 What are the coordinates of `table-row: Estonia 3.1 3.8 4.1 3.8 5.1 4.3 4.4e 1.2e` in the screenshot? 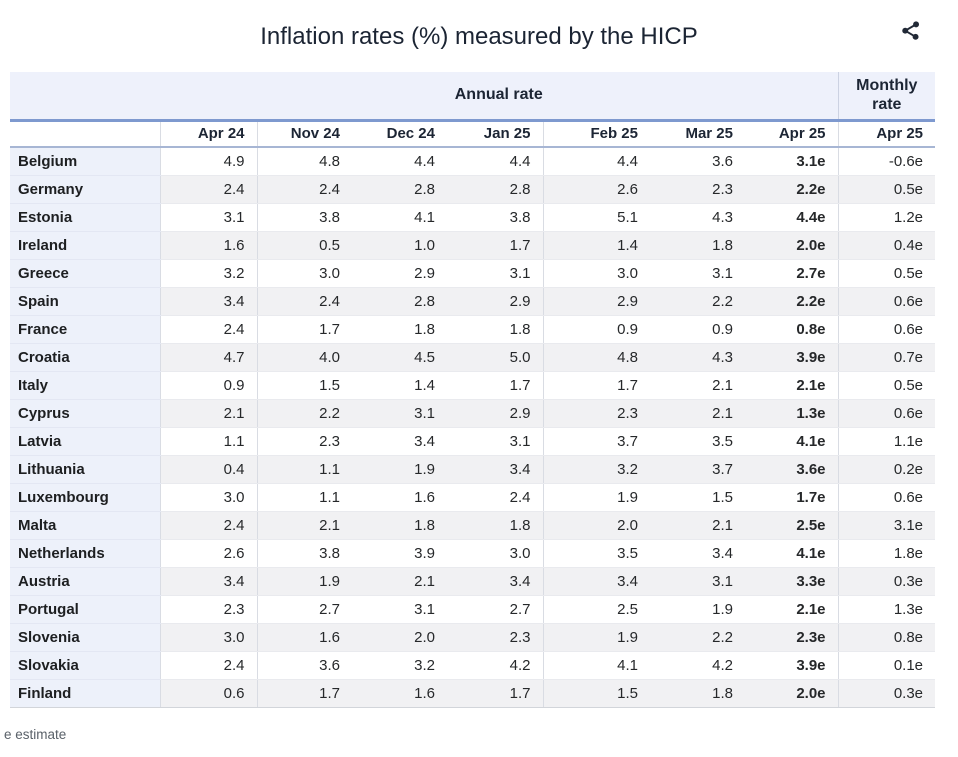 It's located at (473, 217).